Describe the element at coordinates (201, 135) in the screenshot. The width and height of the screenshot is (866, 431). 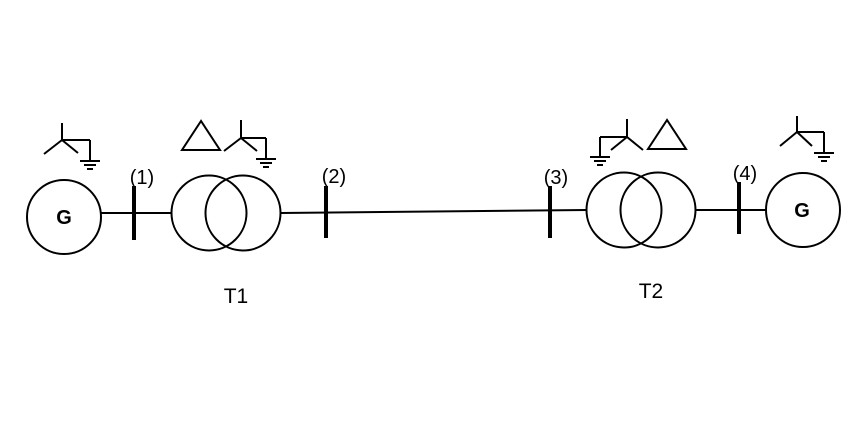
I see `t1-delta-icon` at that location.